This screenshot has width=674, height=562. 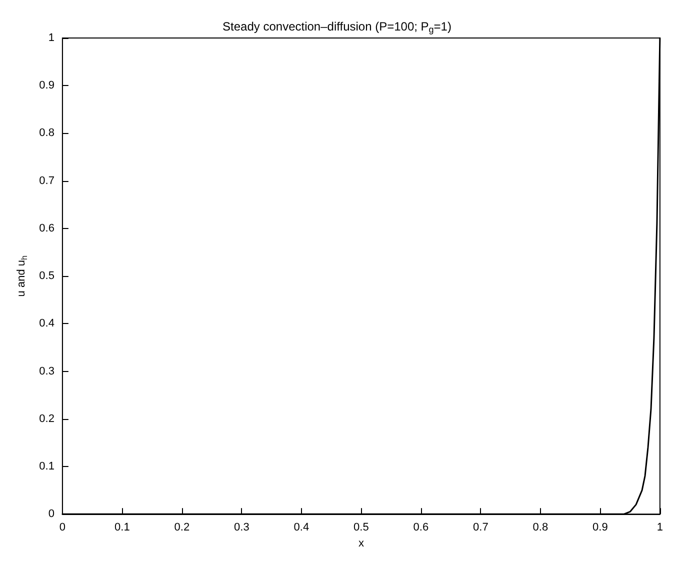 I want to click on y-tick-label: 0.5, so click(x=46, y=276).